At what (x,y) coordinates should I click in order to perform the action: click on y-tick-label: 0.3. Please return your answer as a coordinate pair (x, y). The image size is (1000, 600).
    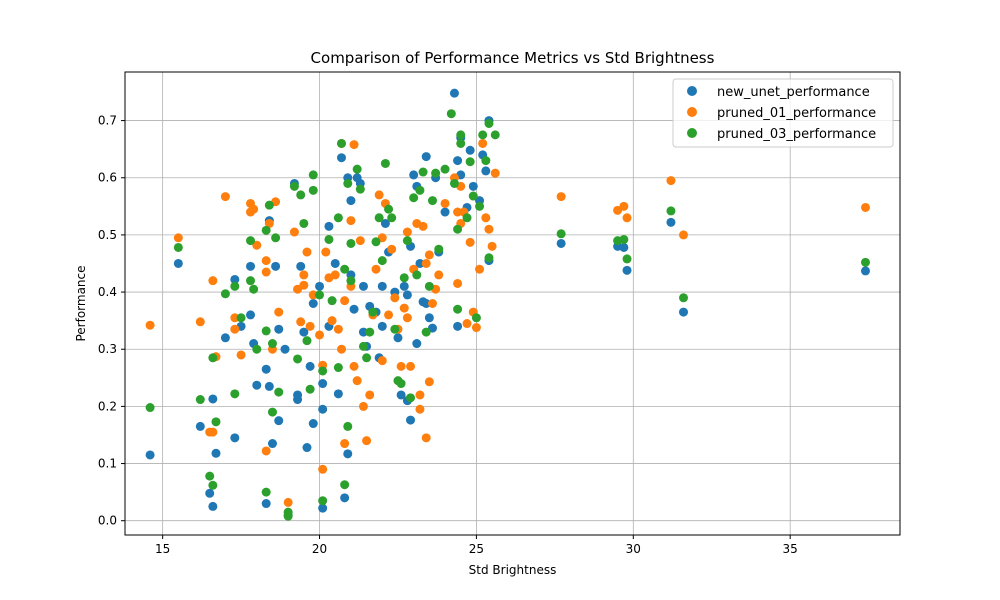
    Looking at the image, I should click on (107, 349).